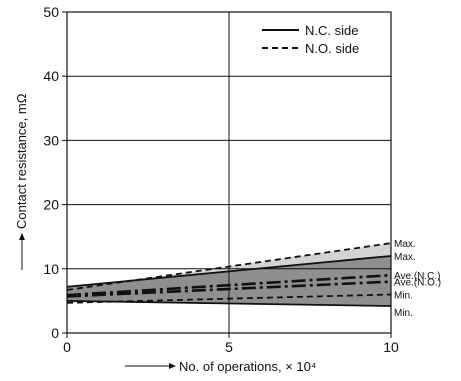 Image resolution: width=461 pixels, height=381 pixels. I want to click on legend-label-no: N.O. side, so click(332, 48).